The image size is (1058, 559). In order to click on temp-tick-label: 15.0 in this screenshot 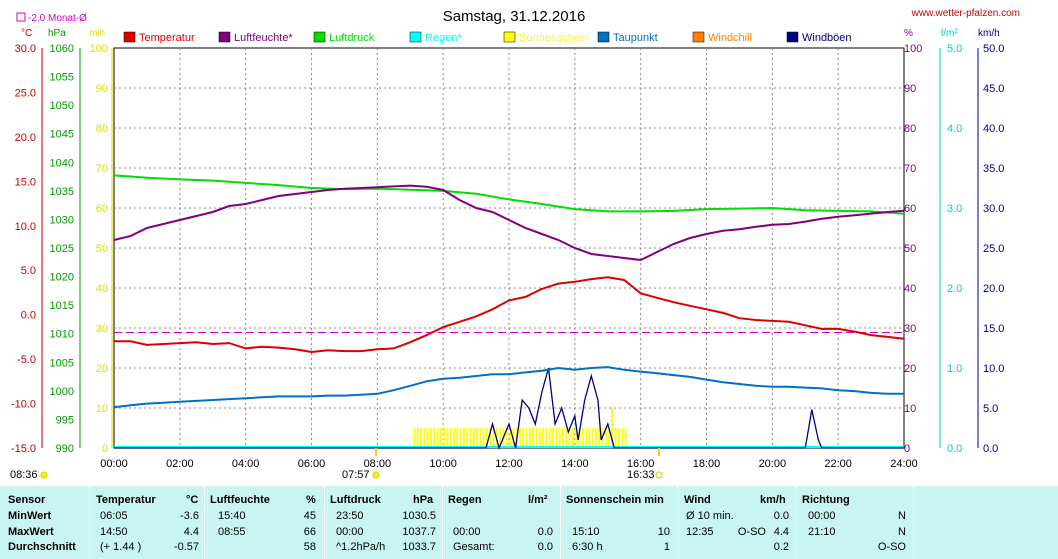, I will do `click(25, 182)`.